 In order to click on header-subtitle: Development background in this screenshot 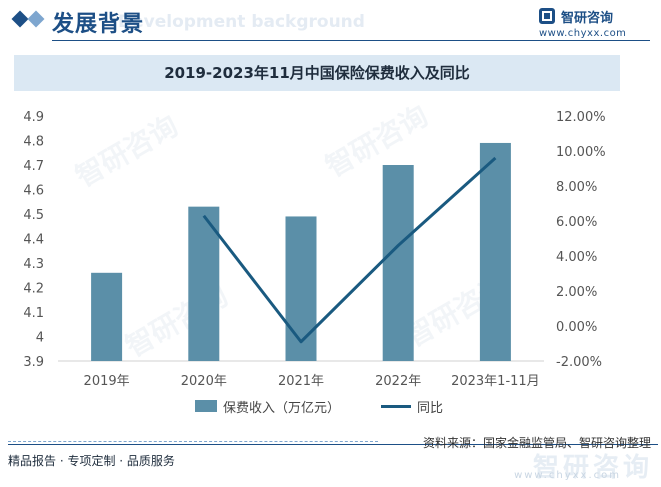, I will do `click(241, 22)`.